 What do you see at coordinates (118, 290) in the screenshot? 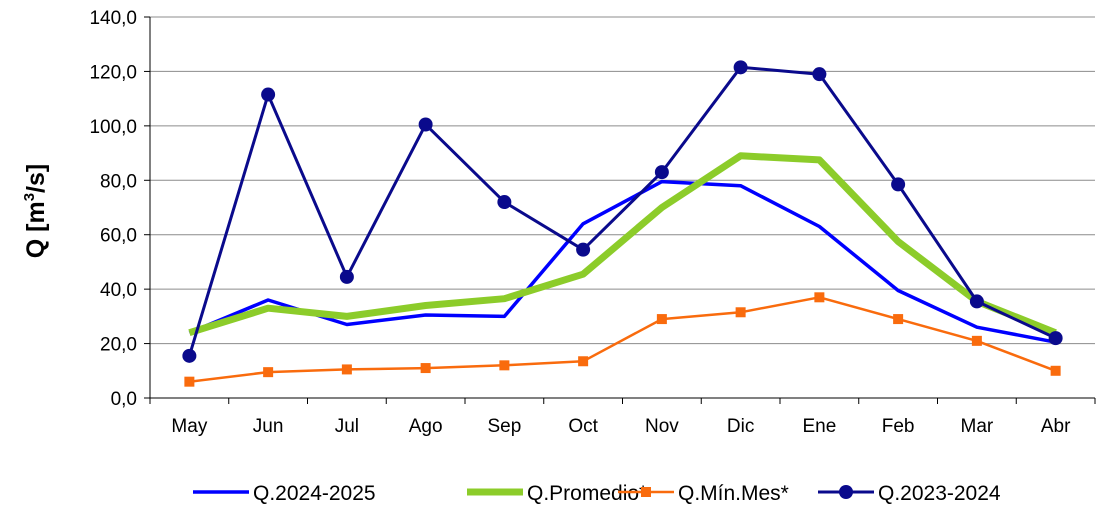
I see `y-tick-label: 40,0` at bounding box center [118, 290].